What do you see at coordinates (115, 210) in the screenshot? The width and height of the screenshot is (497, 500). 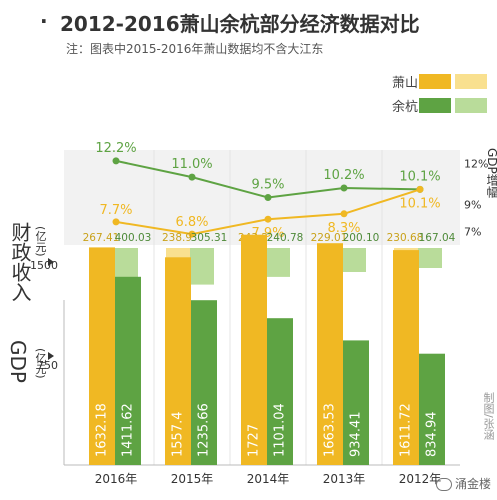 I see `growth-data-label: 7.7%` at bounding box center [115, 210].